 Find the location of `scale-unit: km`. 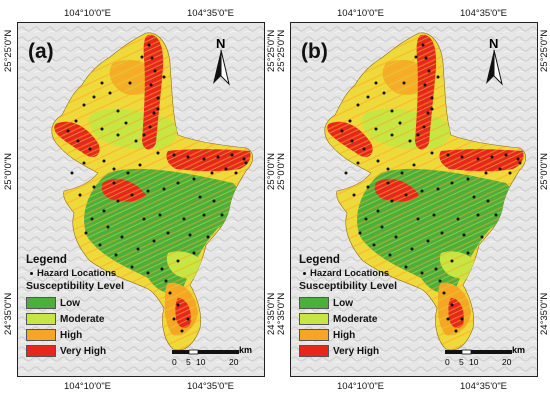

scale-unit: km is located at coordinates (519, 350).